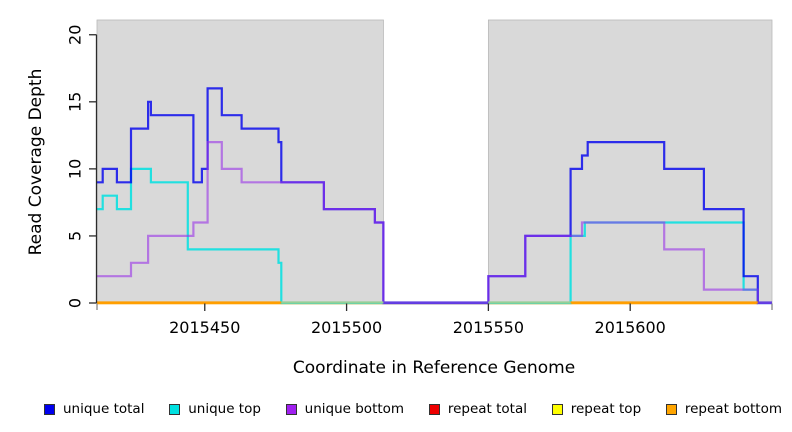  Describe the element at coordinates (434, 368) in the screenshot. I see `x-axis-title: Coordinate in Reference Genome` at that location.